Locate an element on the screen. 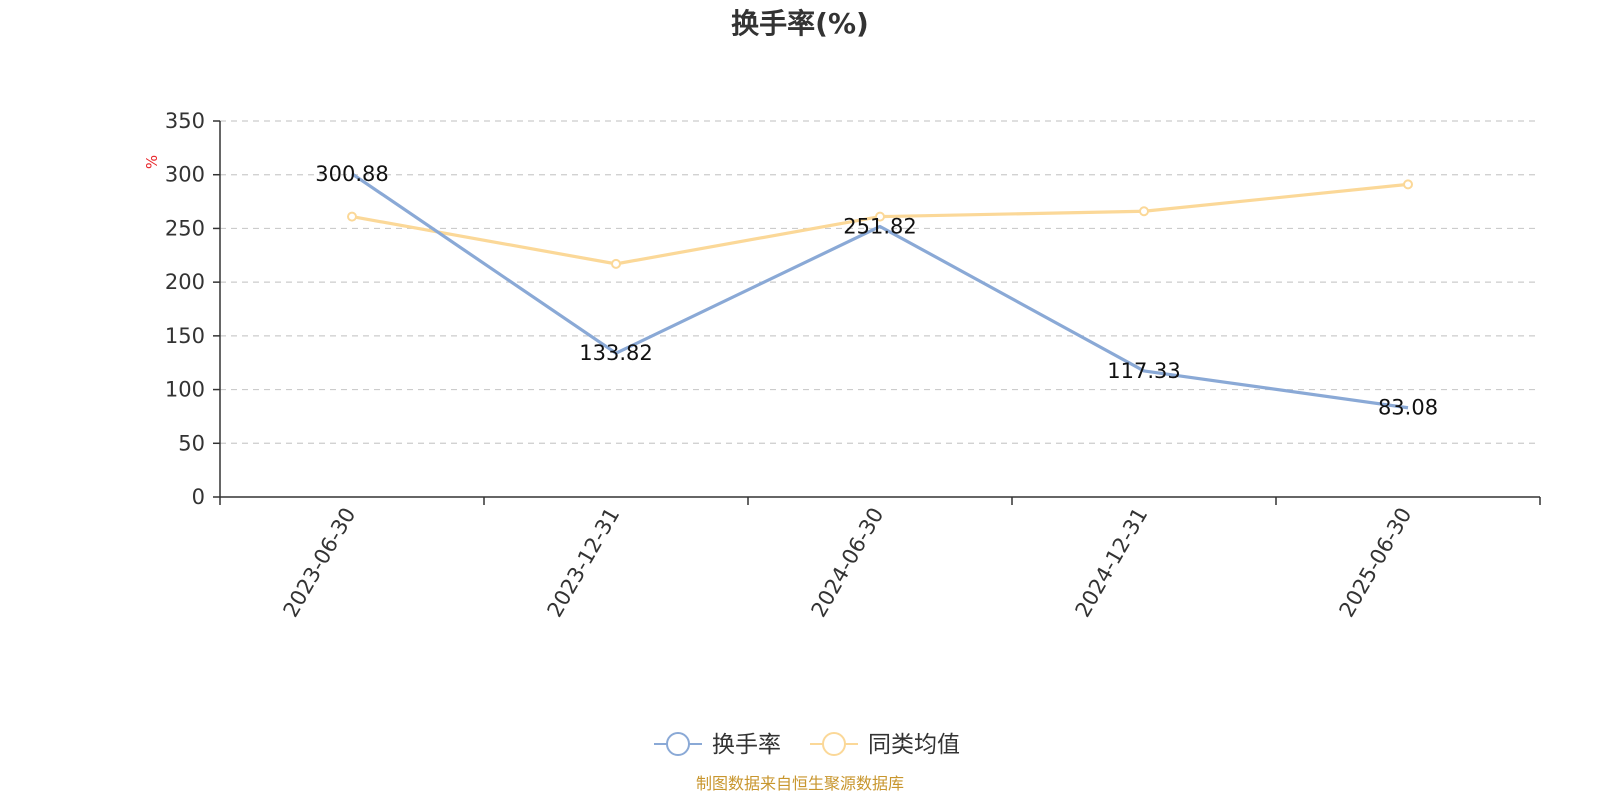  legend-item-1: 同类均值 is located at coordinates (885, 745).